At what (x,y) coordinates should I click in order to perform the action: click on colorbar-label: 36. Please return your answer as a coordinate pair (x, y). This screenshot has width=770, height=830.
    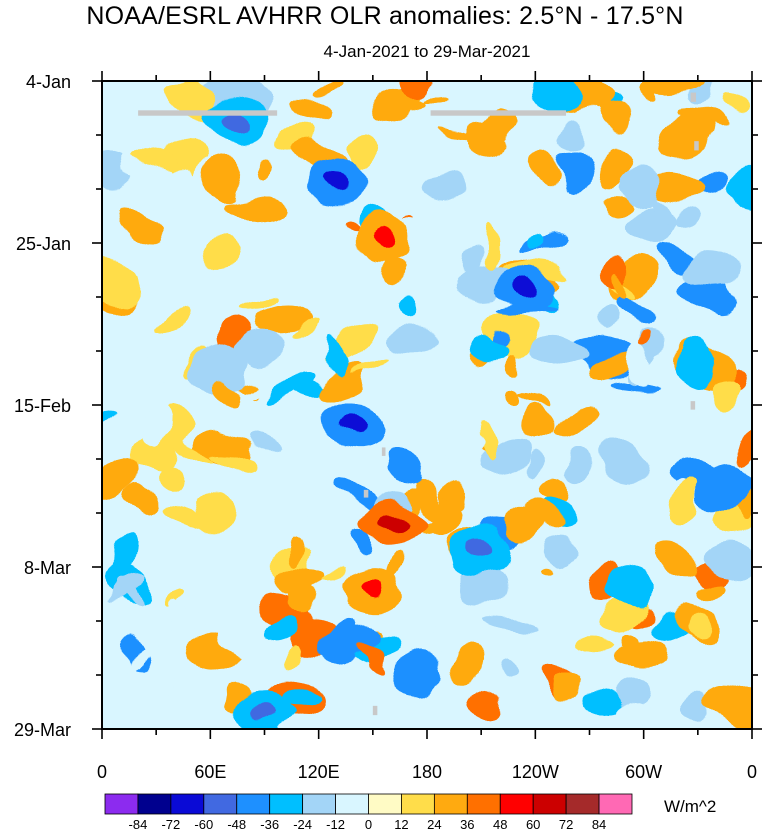
    Looking at the image, I should click on (467, 823).